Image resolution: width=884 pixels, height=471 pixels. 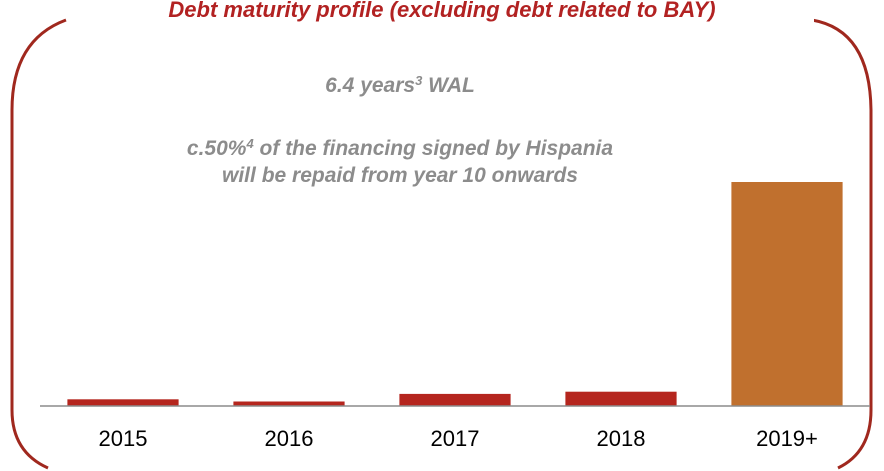 I want to click on x-tick-label-2017: 2017, so click(x=455, y=438).